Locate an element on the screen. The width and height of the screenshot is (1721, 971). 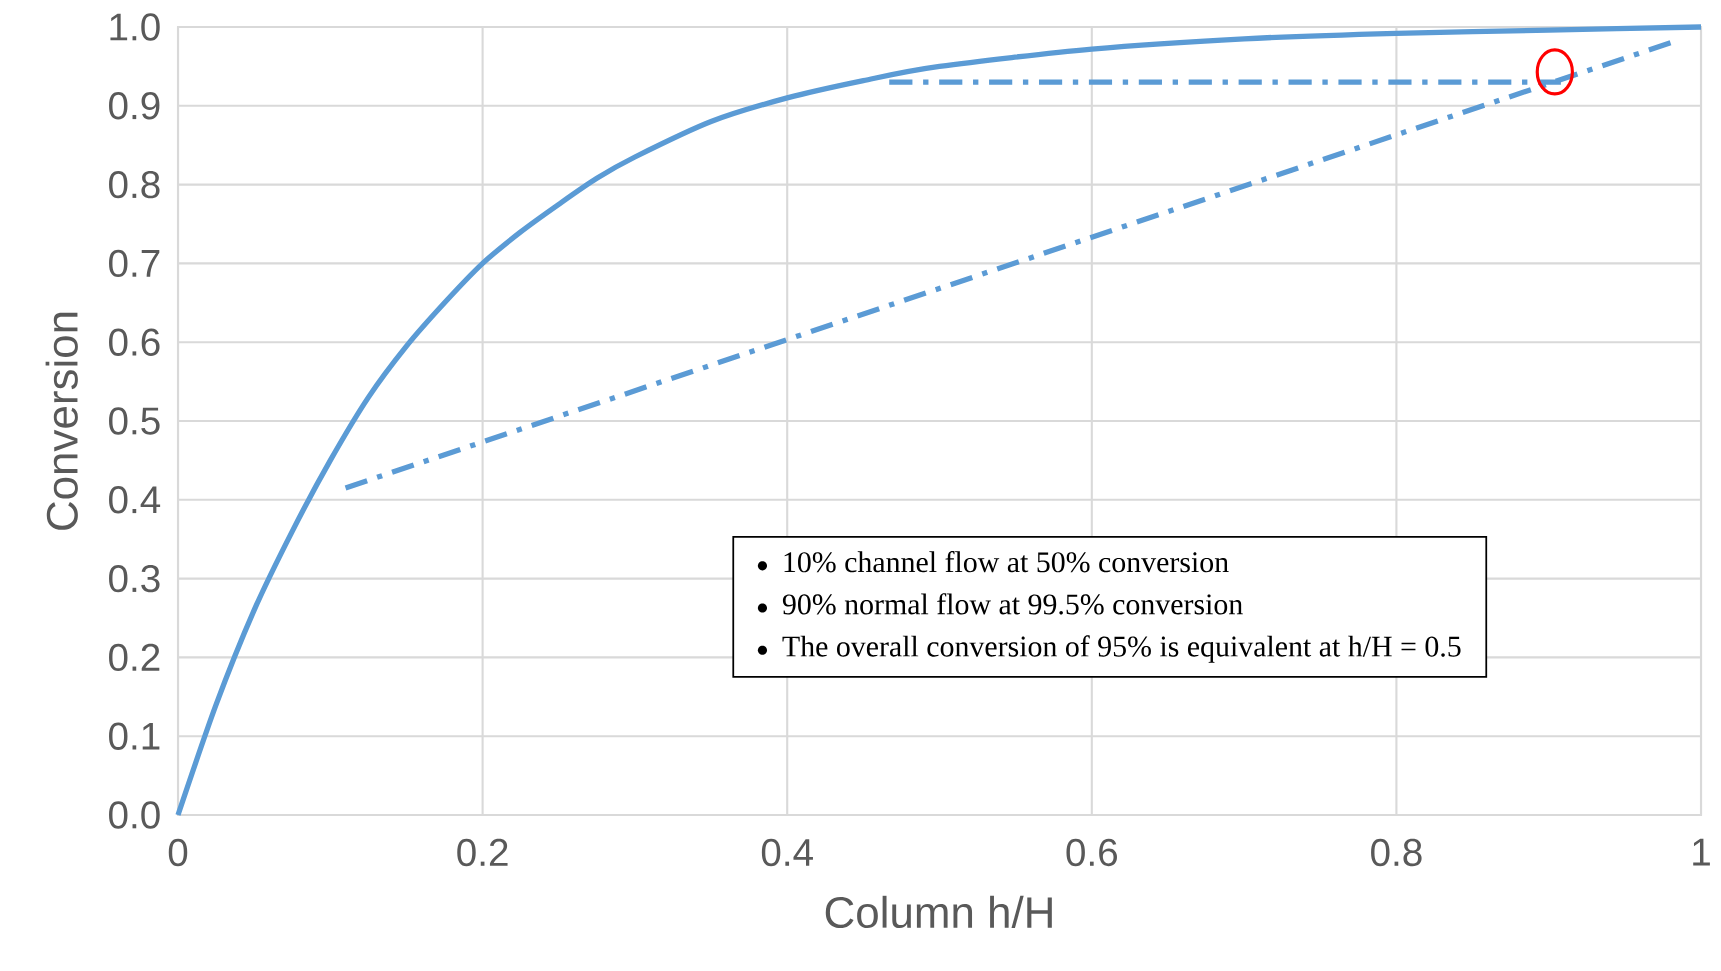
x-tick-label: 0.8 is located at coordinates (1396, 852).